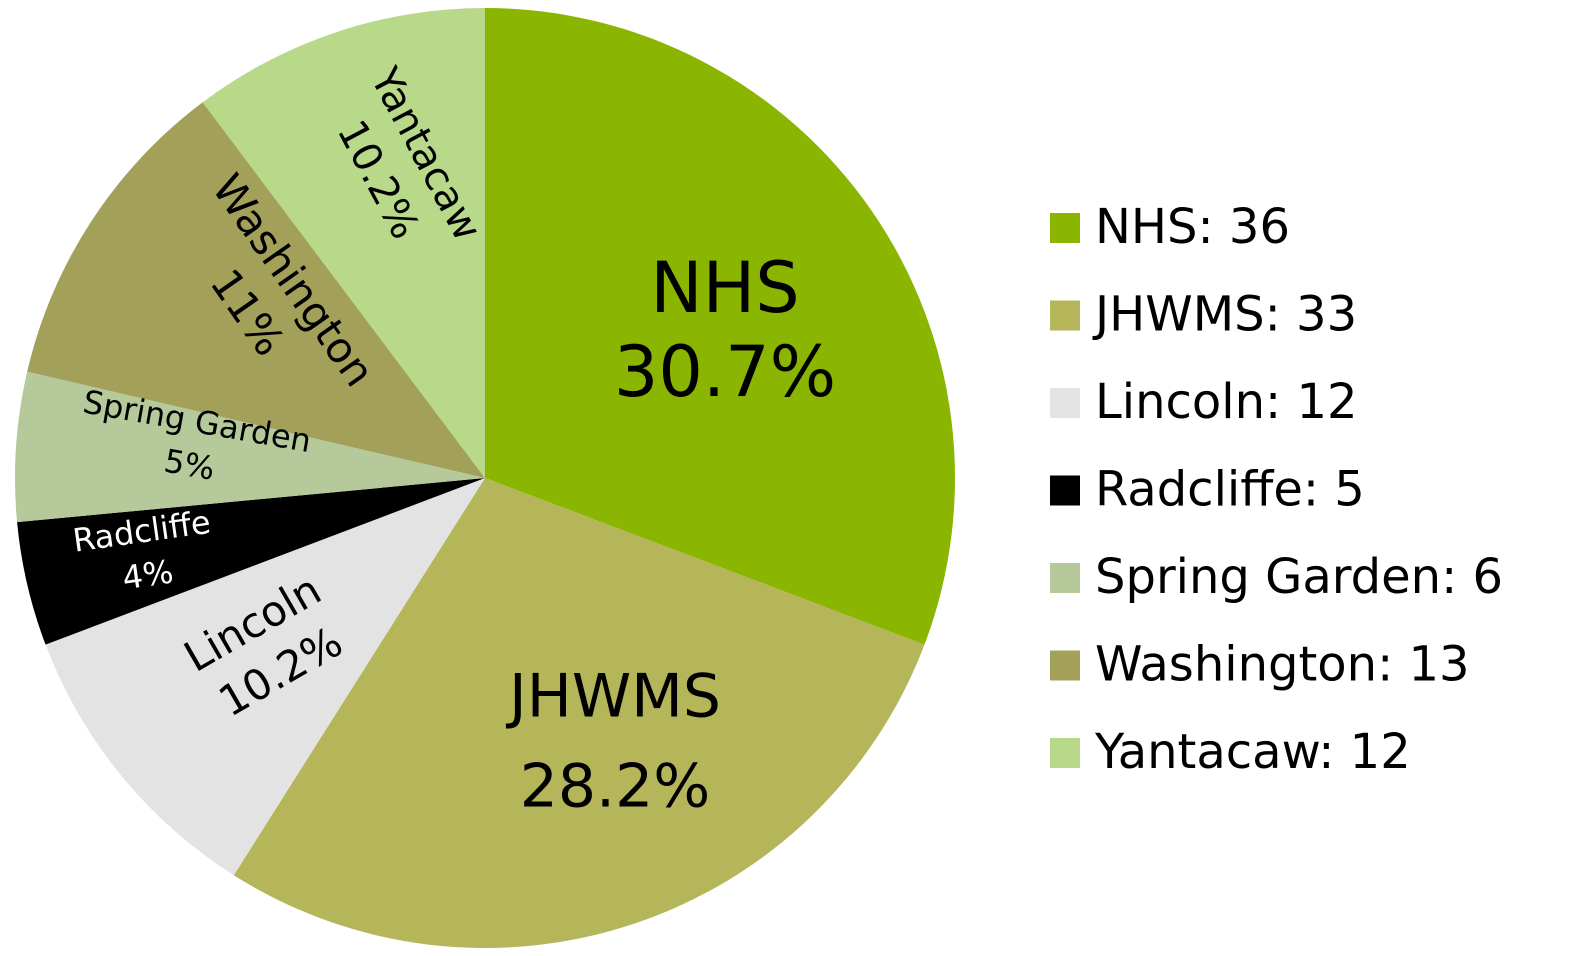  I want to click on legend-label: Yantacaw: 12, so click(1252, 752).